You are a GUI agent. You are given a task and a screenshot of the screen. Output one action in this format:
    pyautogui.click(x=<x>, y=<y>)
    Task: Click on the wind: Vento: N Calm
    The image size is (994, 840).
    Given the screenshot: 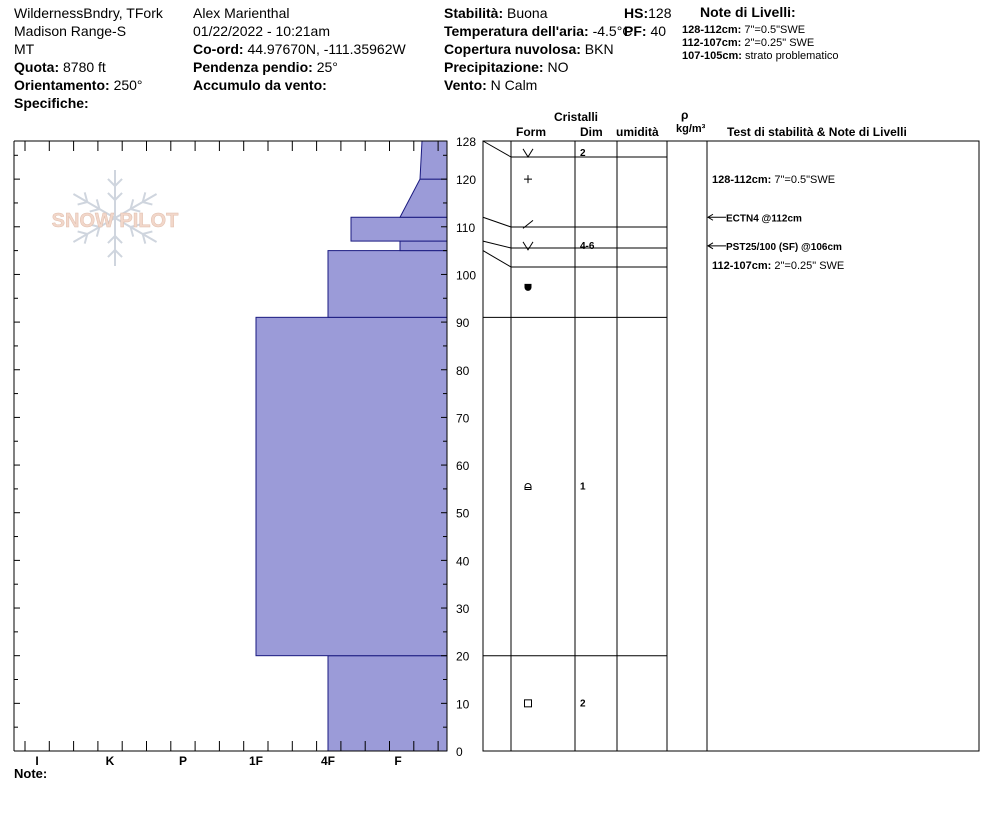 What is the action you would take?
    pyautogui.click(x=491, y=85)
    